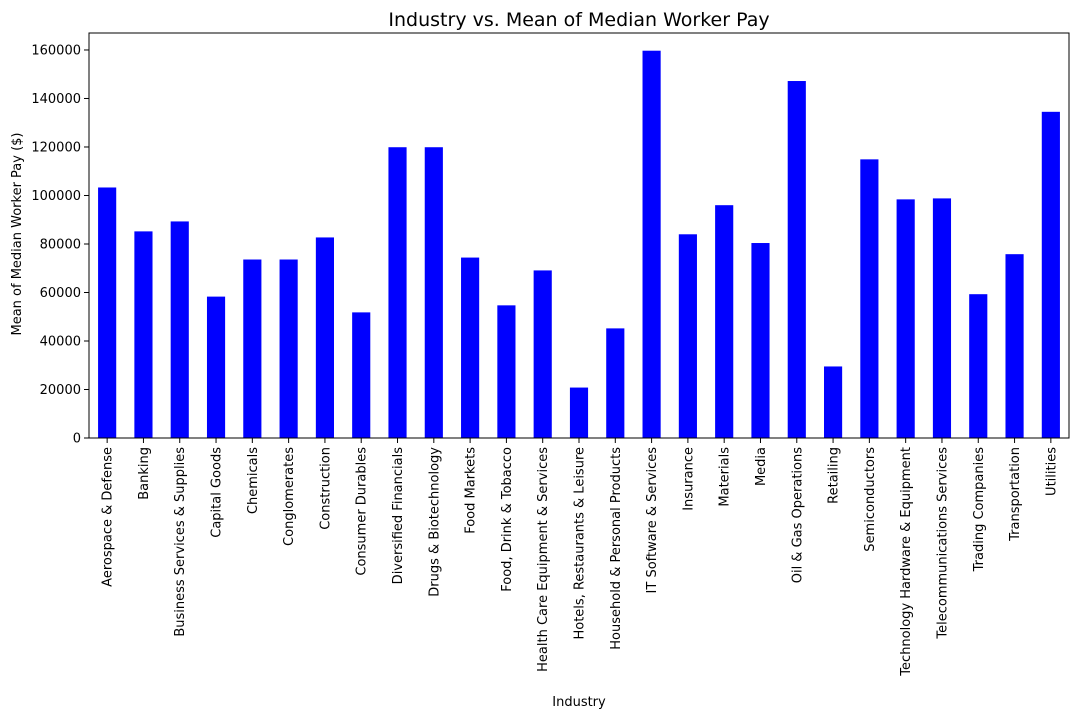 The height and width of the screenshot is (720, 1080). Describe the element at coordinates (870, 499) in the screenshot. I see `x-tick-label: Semiconductors` at that location.